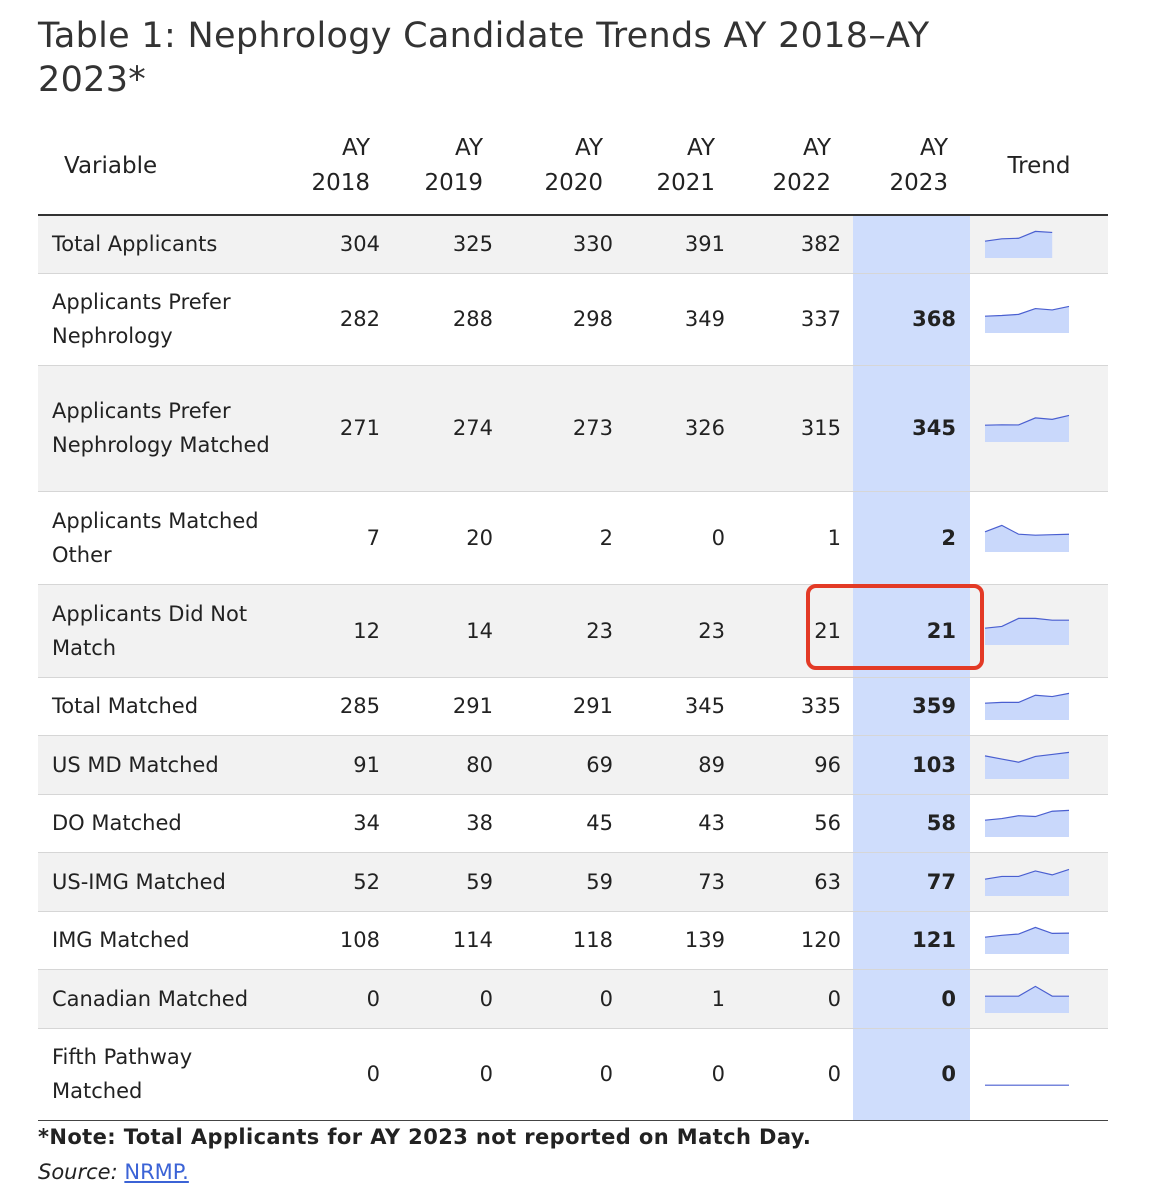 The image size is (1164, 1200). I want to click on source-line: Source: NRMP., so click(113, 1172).